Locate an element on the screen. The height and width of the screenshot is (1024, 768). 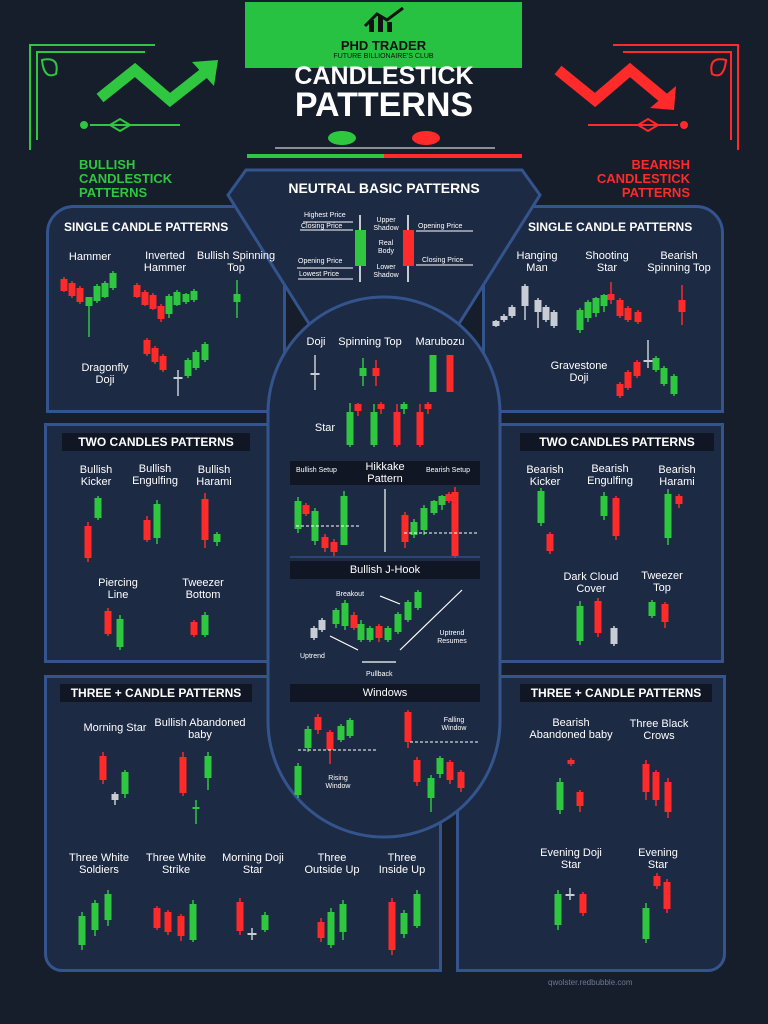
bullish-spinning-top-text: Bullish Spinning Top is located at coordinates (236, 262).